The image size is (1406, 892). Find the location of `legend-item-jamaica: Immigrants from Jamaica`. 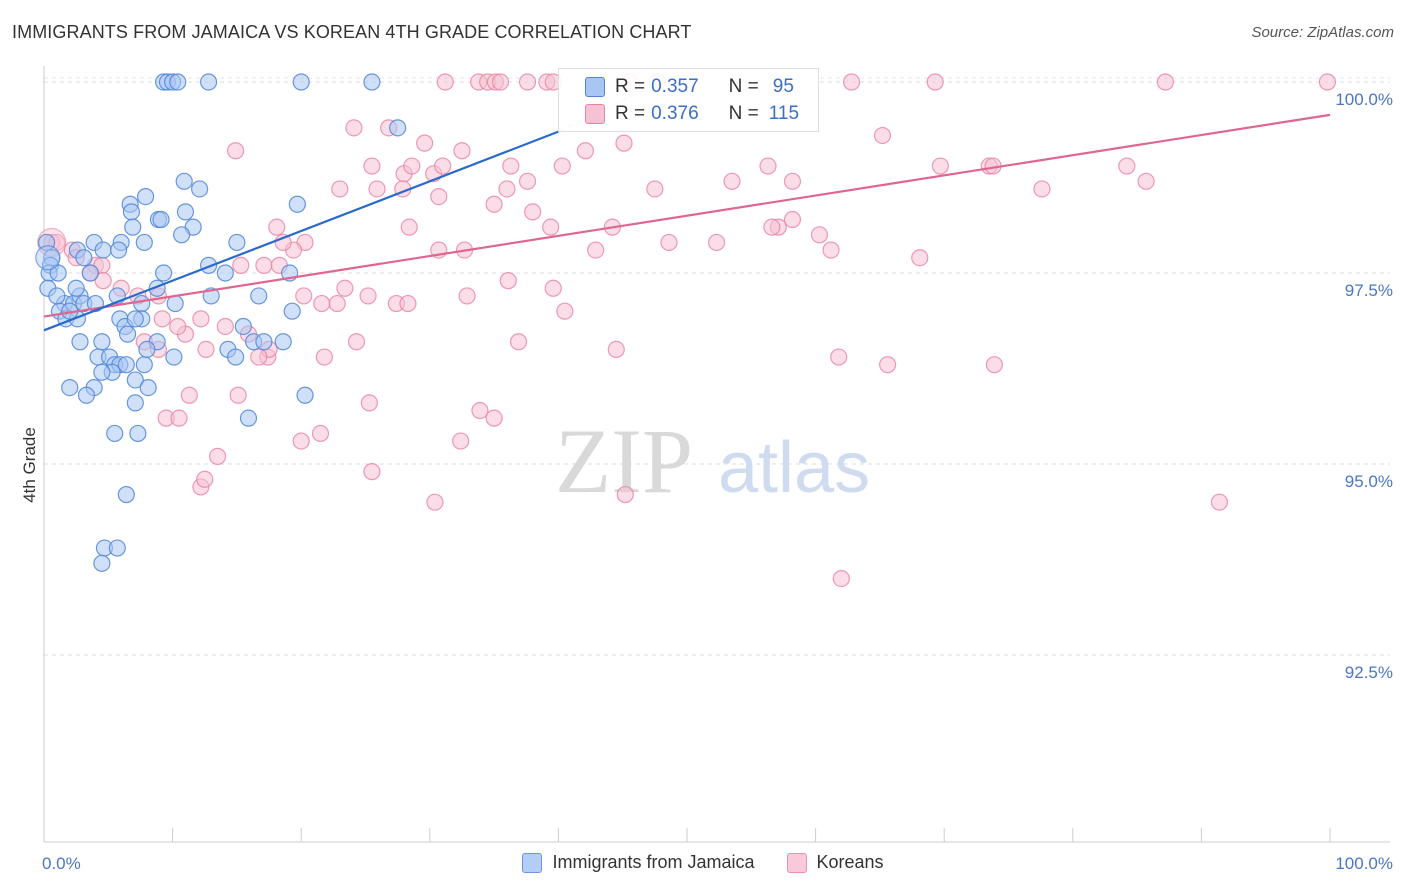

legend-item-jamaica: Immigrants from Jamaica is located at coordinates (638, 862).